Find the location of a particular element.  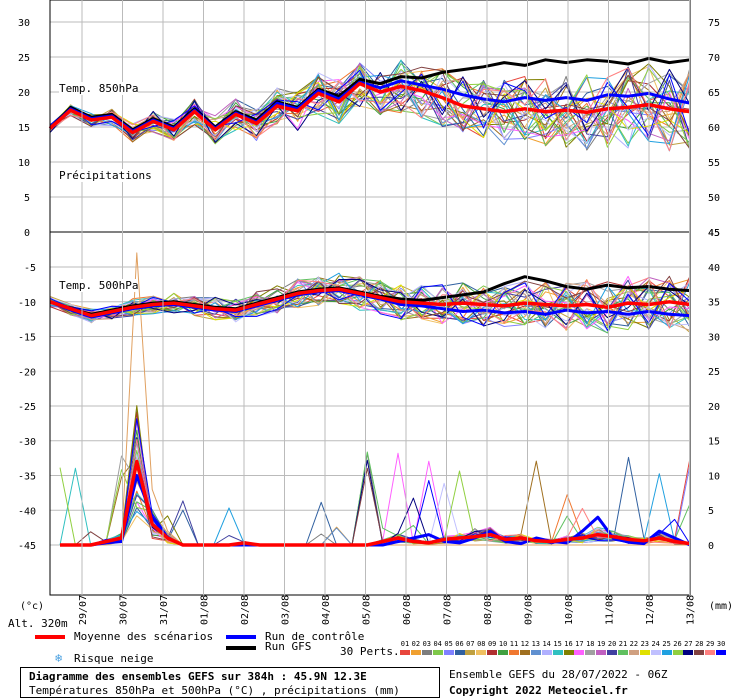

perturbation-number: 08 is located at coordinates (481, 644).